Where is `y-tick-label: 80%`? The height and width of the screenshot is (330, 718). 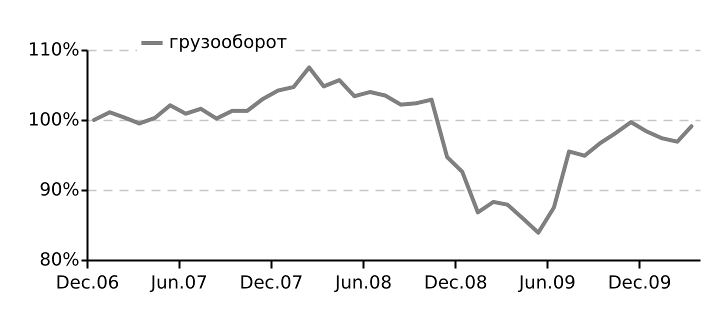 y-tick-label: 80% is located at coordinates (59, 260).